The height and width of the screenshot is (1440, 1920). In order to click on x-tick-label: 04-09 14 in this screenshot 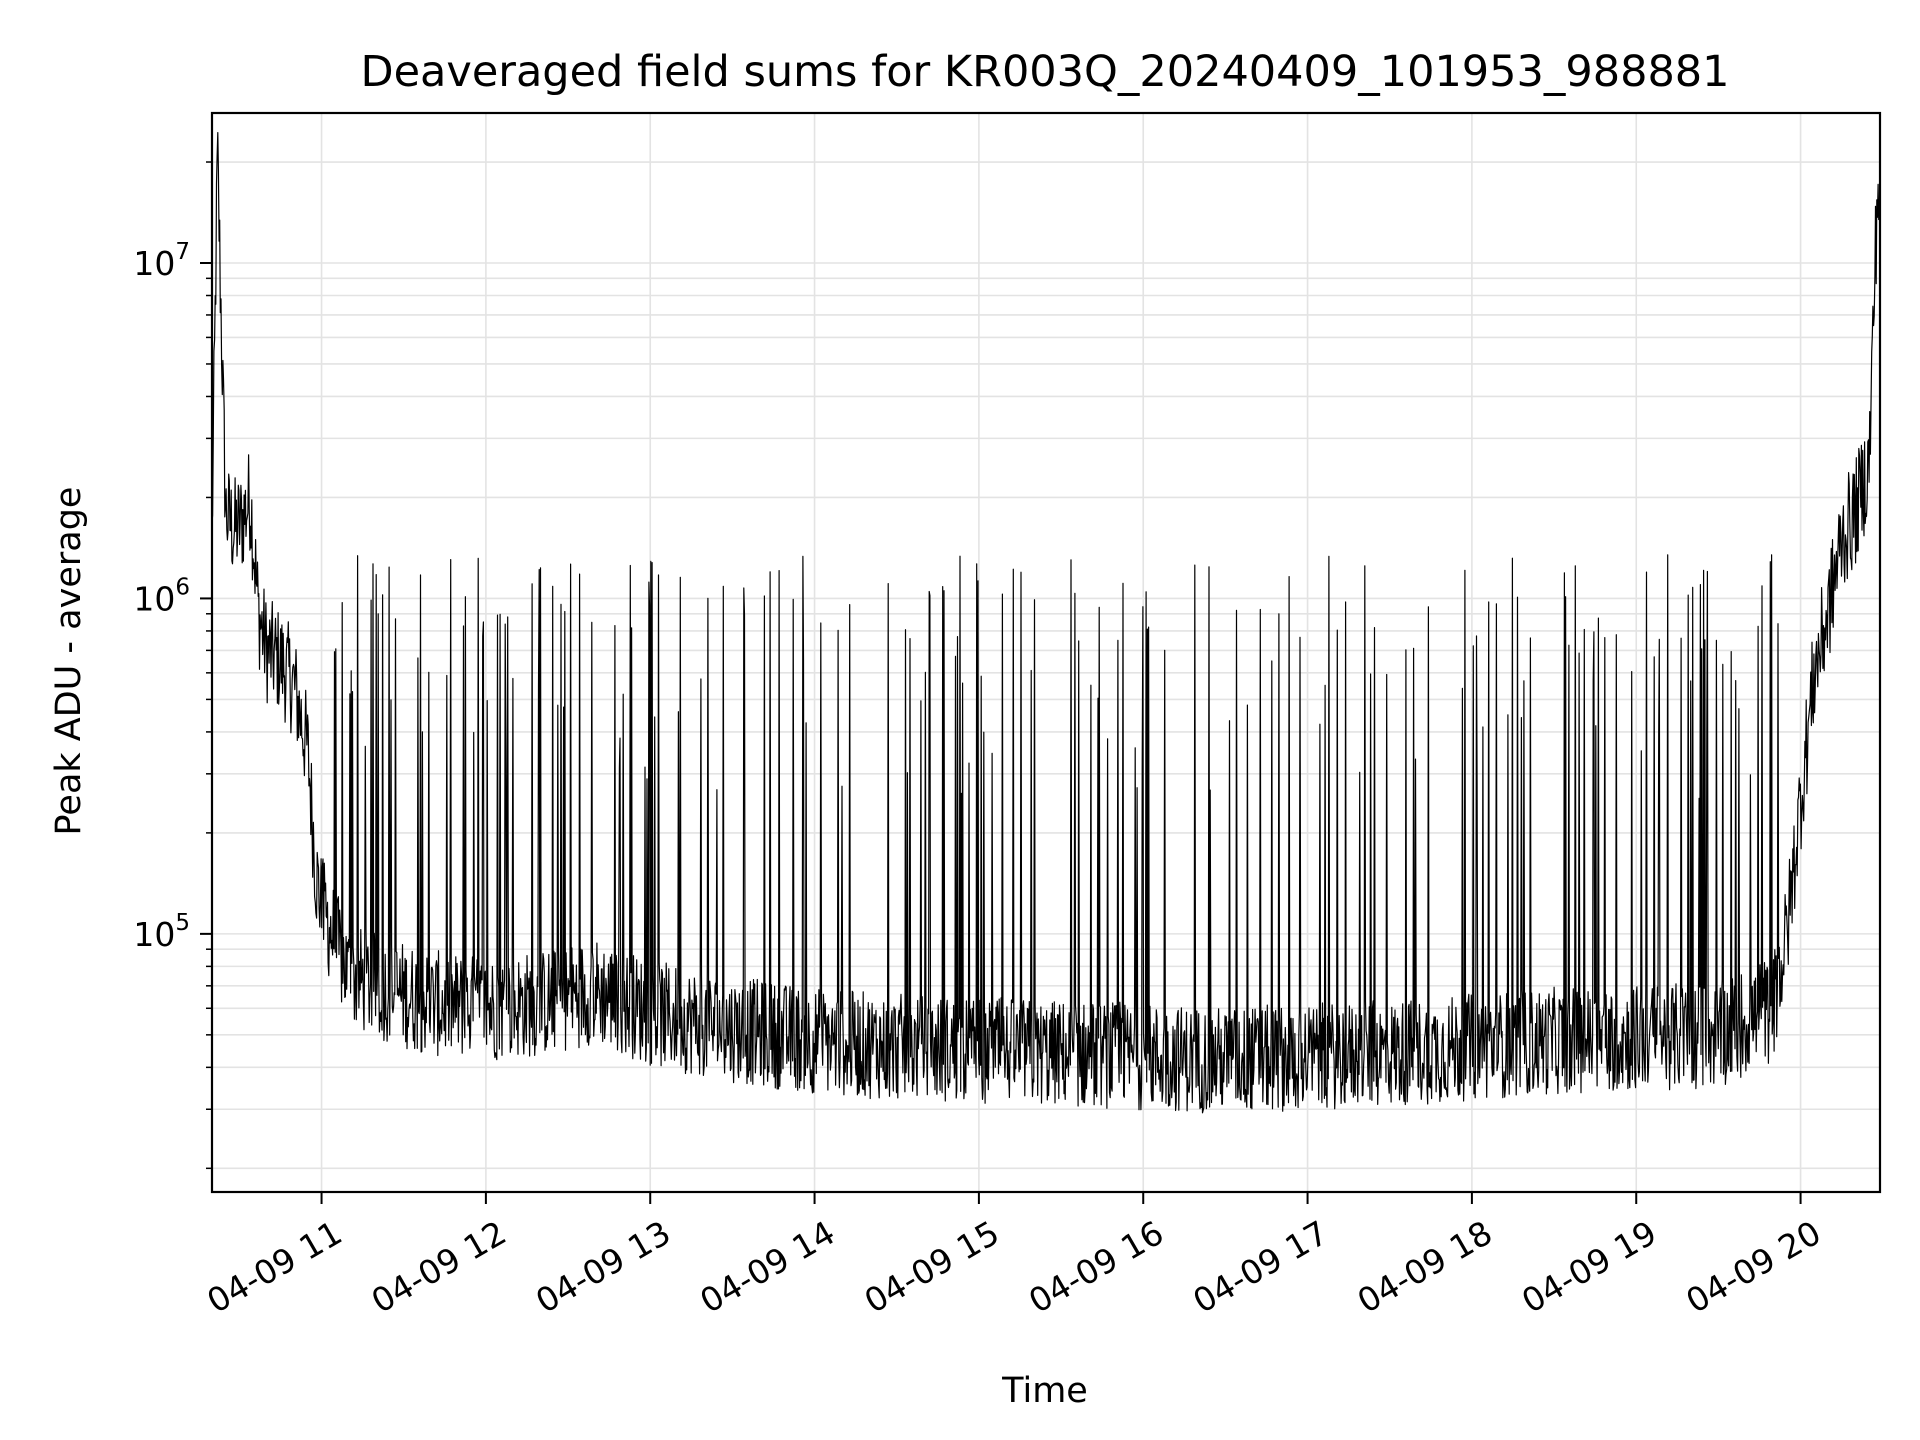, I will do `click(767, 1267)`.